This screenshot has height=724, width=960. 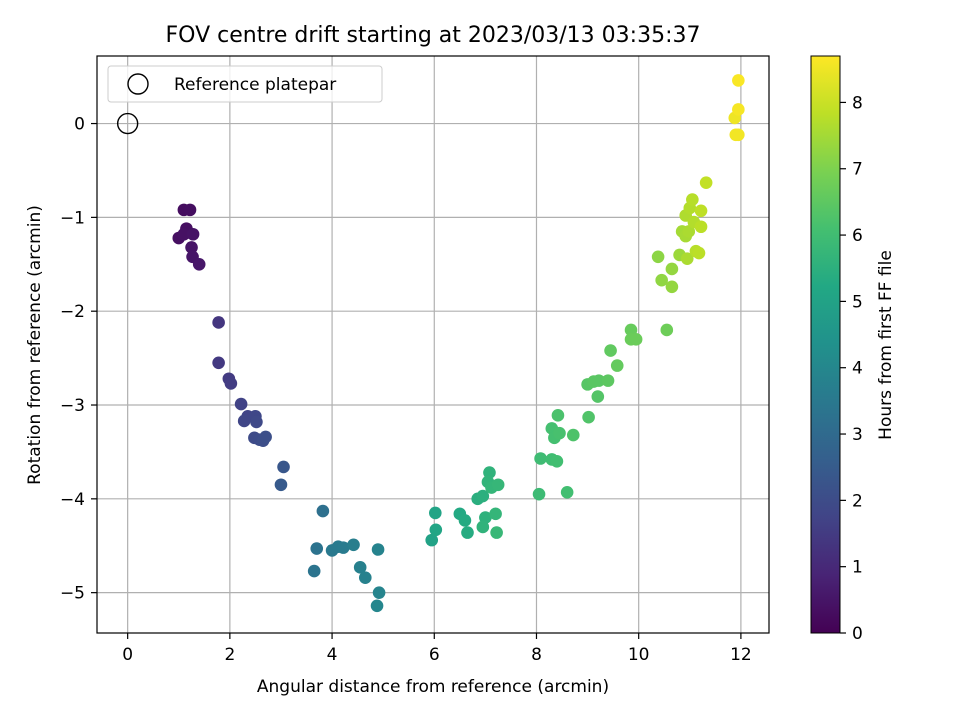 What do you see at coordinates (536, 655) in the screenshot?
I see `x-tick-label: 8` at bounding box center [536, 655].